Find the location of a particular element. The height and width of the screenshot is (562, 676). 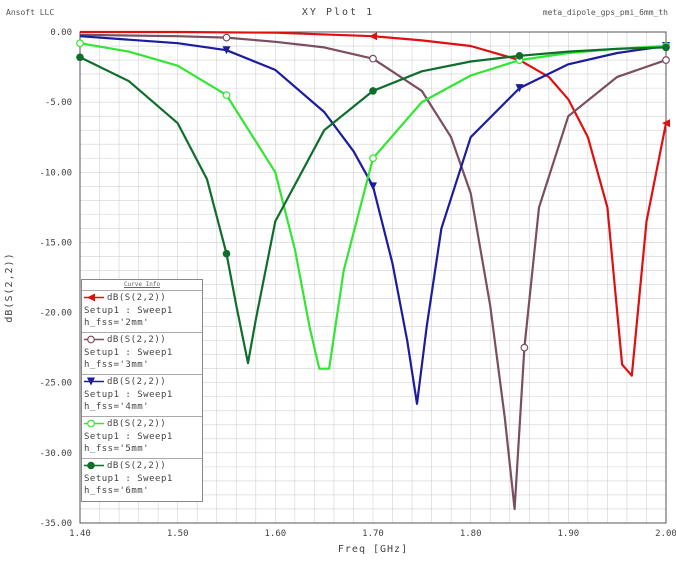

x-tick-label: 1.90 is located at coordinates (568, 534).